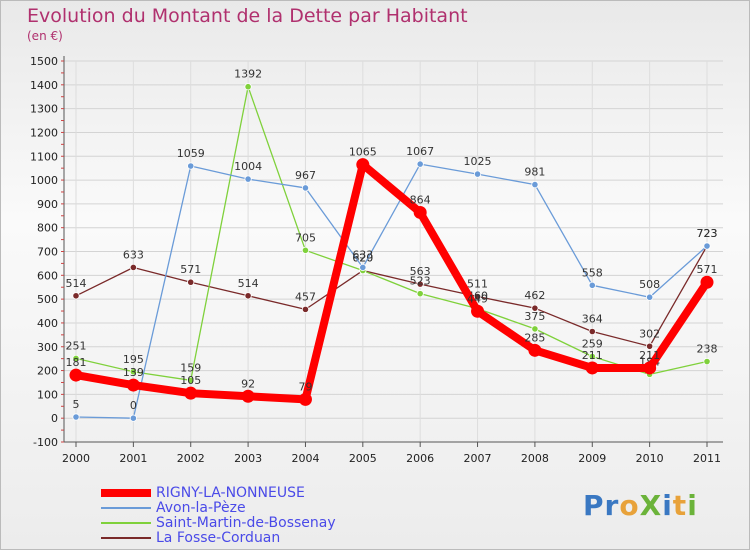 This screenshot has height=550, width=750. Describe the element at coordinates (47, 252) in the screenshot. I see `y-tick-label: 700` at that location.